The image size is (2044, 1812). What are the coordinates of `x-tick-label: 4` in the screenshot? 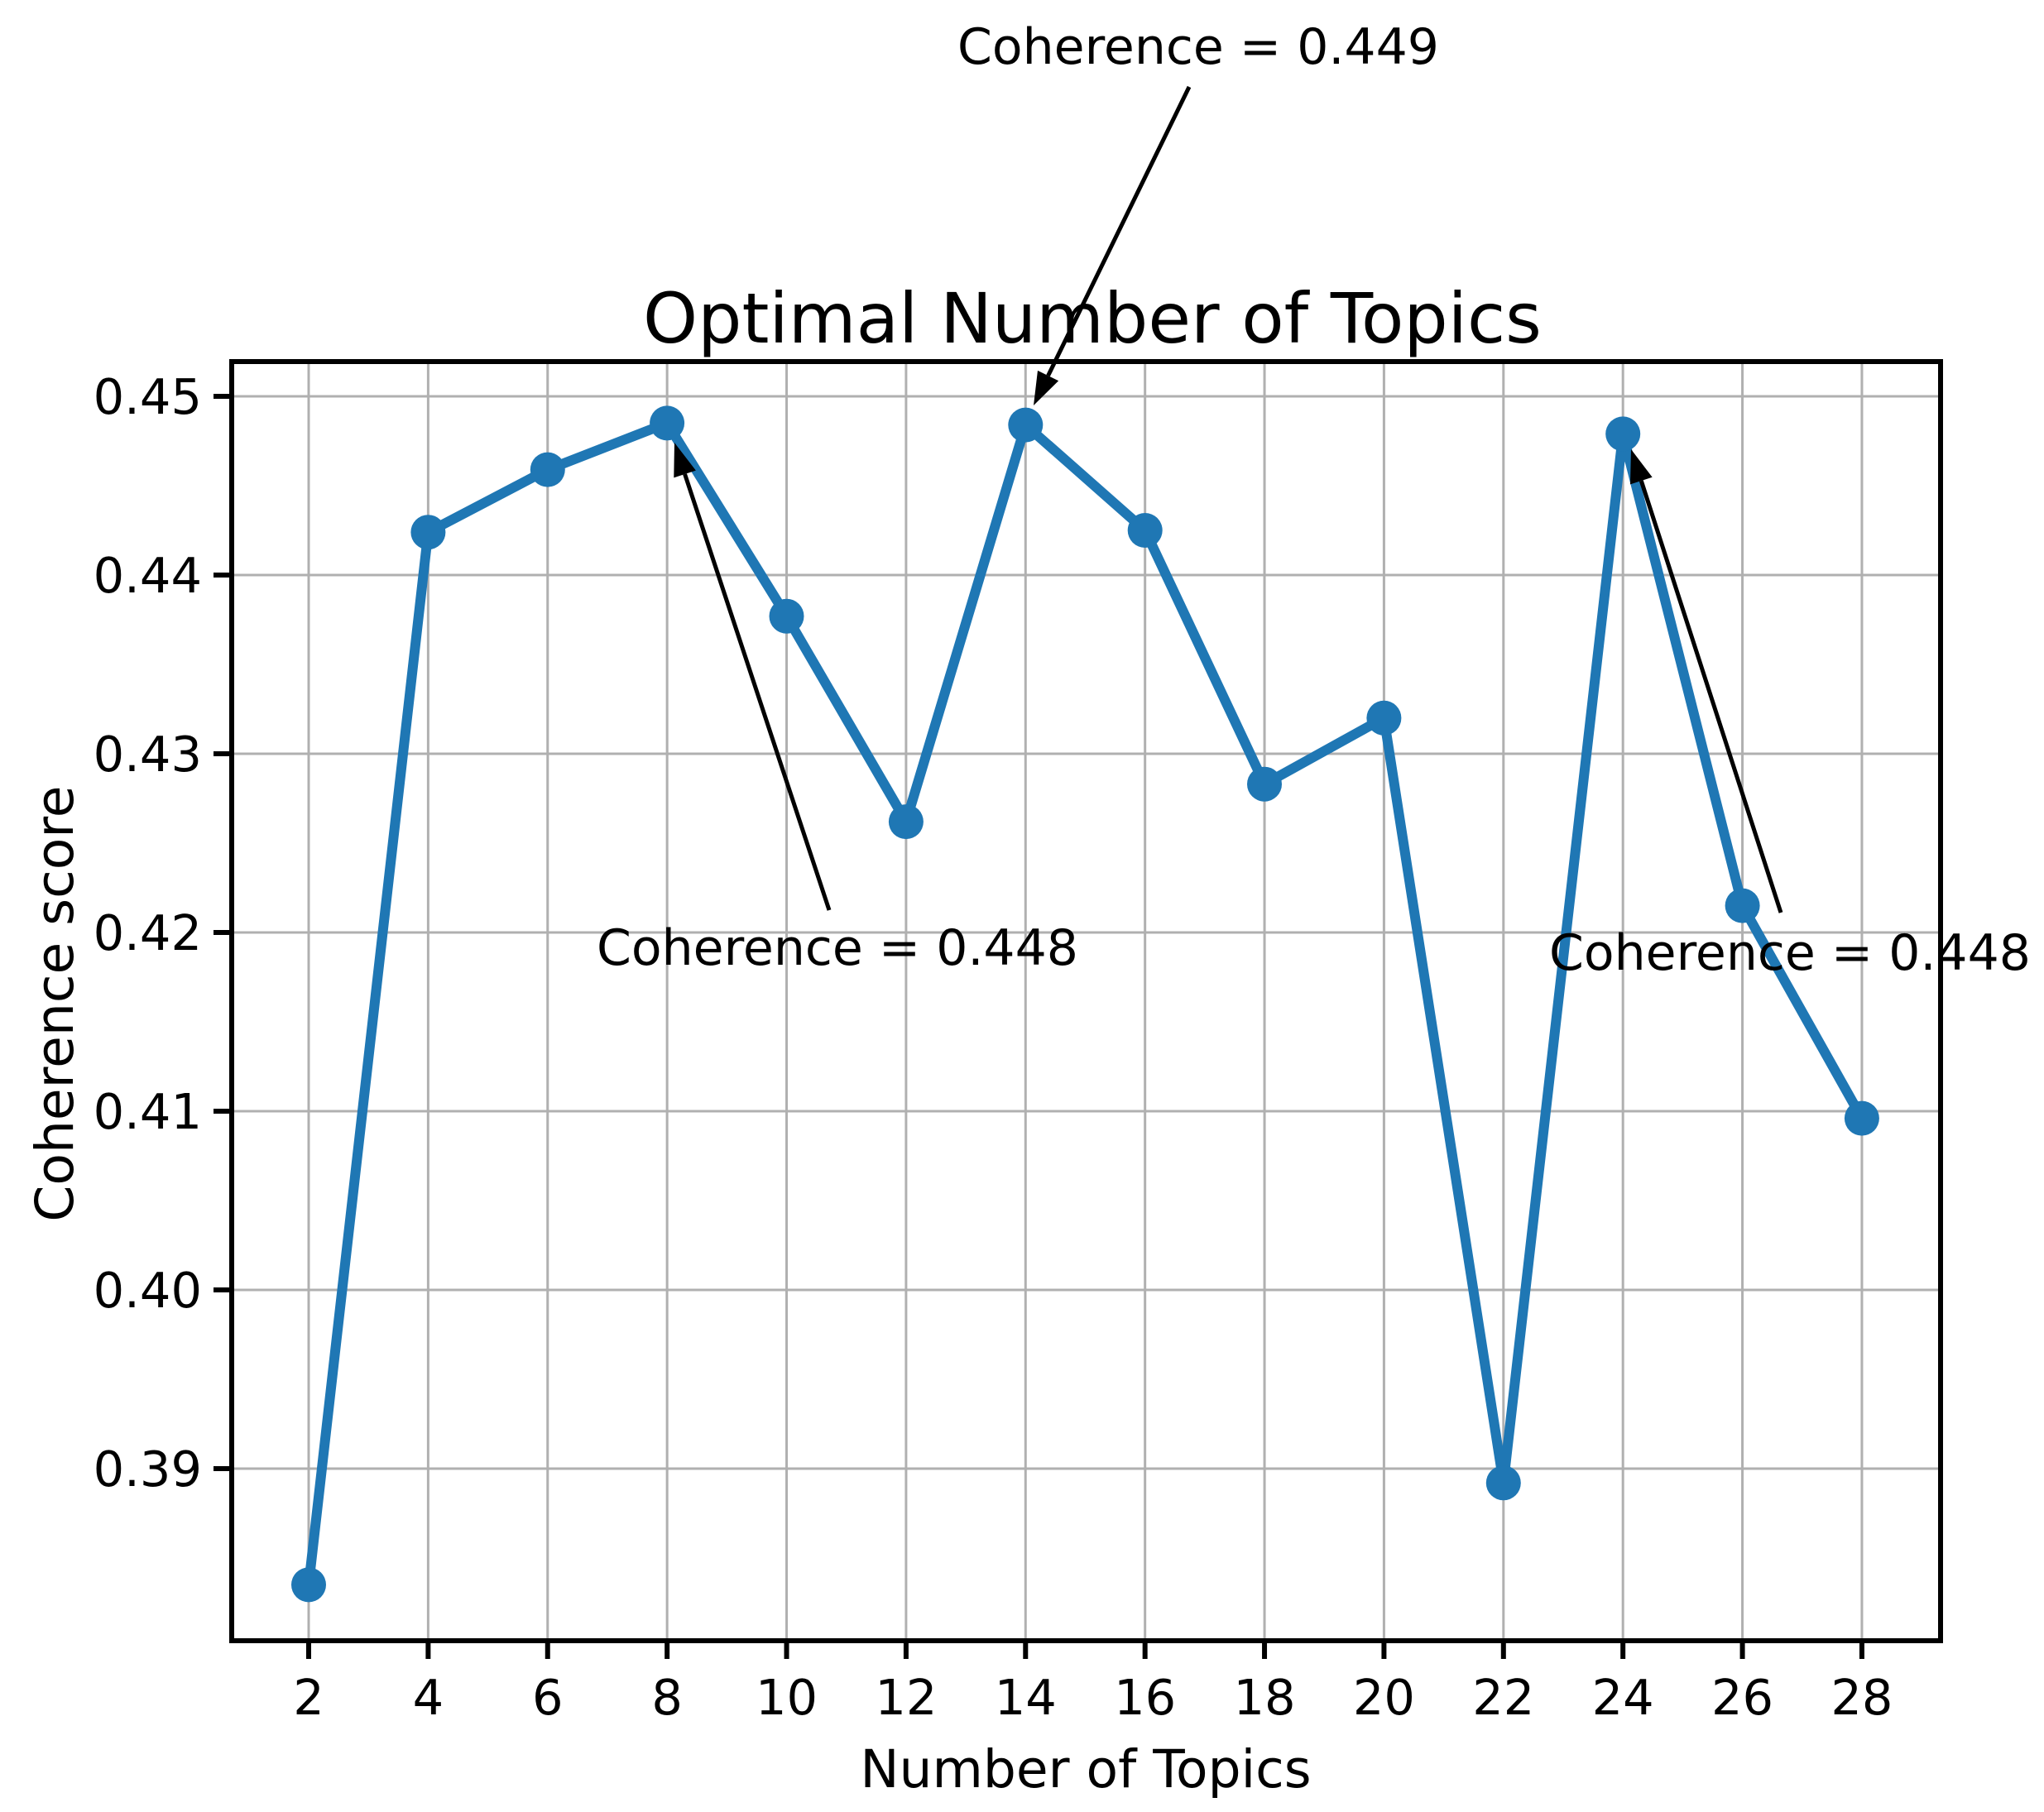 It's located at (428, 1697).